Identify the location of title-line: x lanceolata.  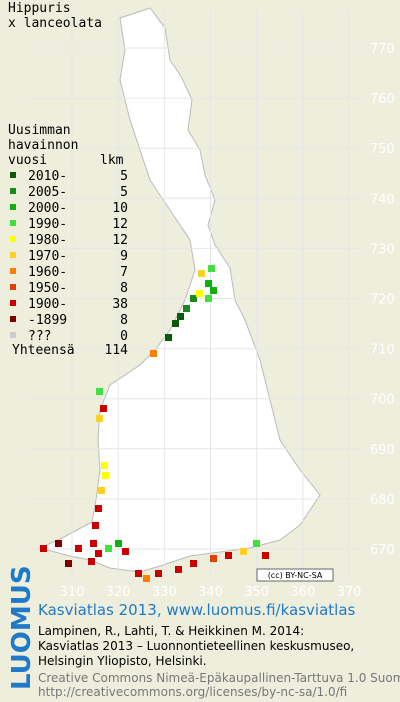
(55, 23).